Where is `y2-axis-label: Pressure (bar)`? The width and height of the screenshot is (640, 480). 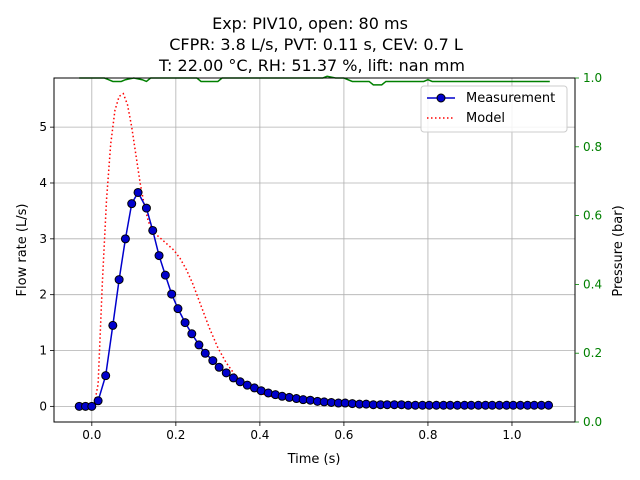
y2-axis-label: Pressure (bar) is located at coordinates (618, 250).